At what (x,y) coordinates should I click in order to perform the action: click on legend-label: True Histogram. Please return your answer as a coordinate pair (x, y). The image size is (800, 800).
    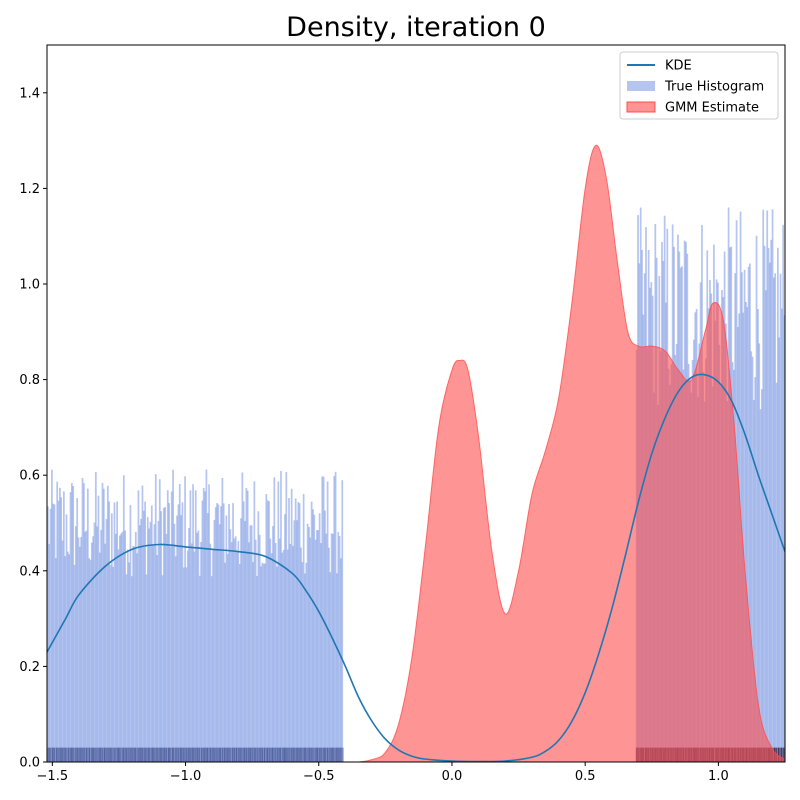
    Looking at the image, I should click on (714, 87).